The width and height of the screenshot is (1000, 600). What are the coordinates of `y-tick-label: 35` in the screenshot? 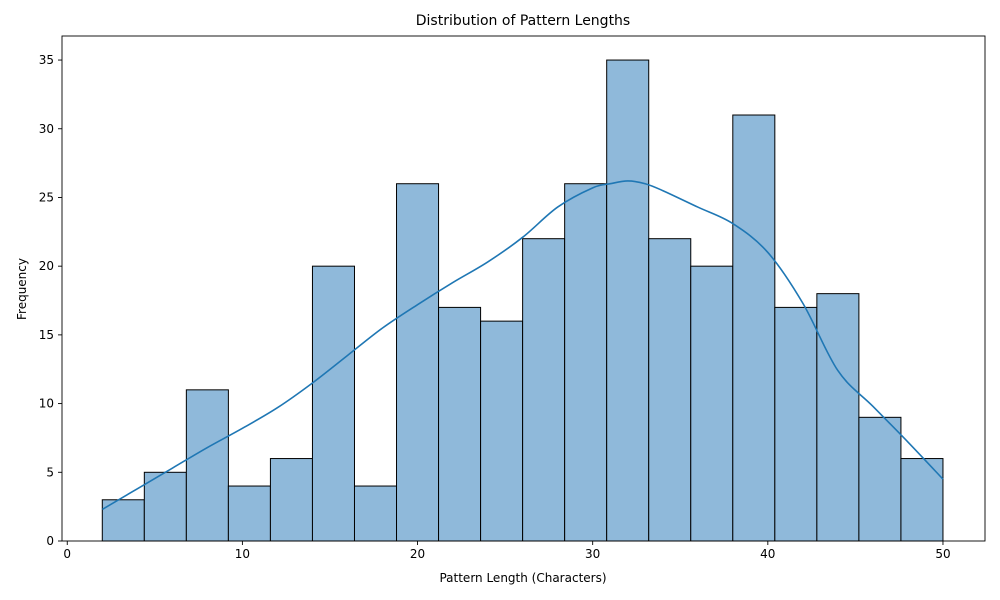 It's located at (46, 60).